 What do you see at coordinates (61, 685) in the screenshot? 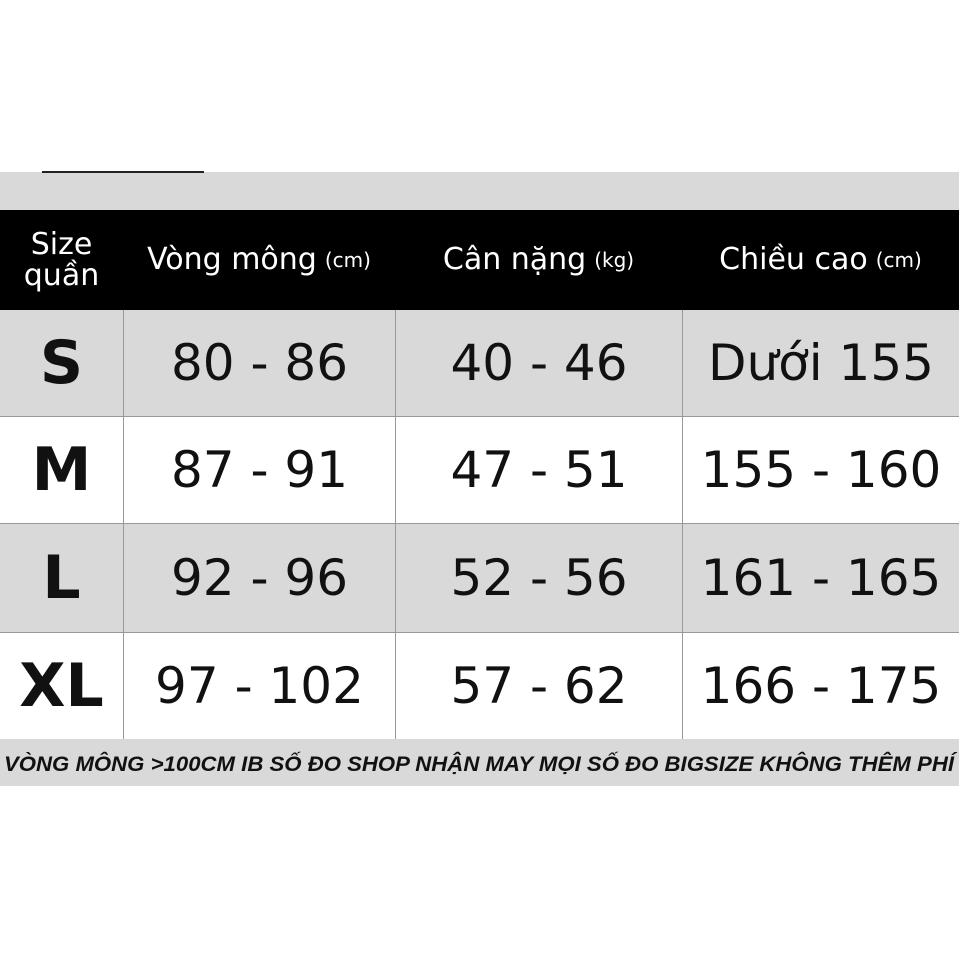
I see `size-cell: XL` at bounding box center [61, 685].